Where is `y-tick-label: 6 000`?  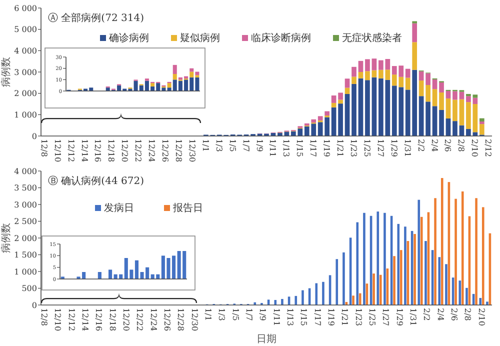 y-tick-label: 6 000 is located at coordinates (25, 8).